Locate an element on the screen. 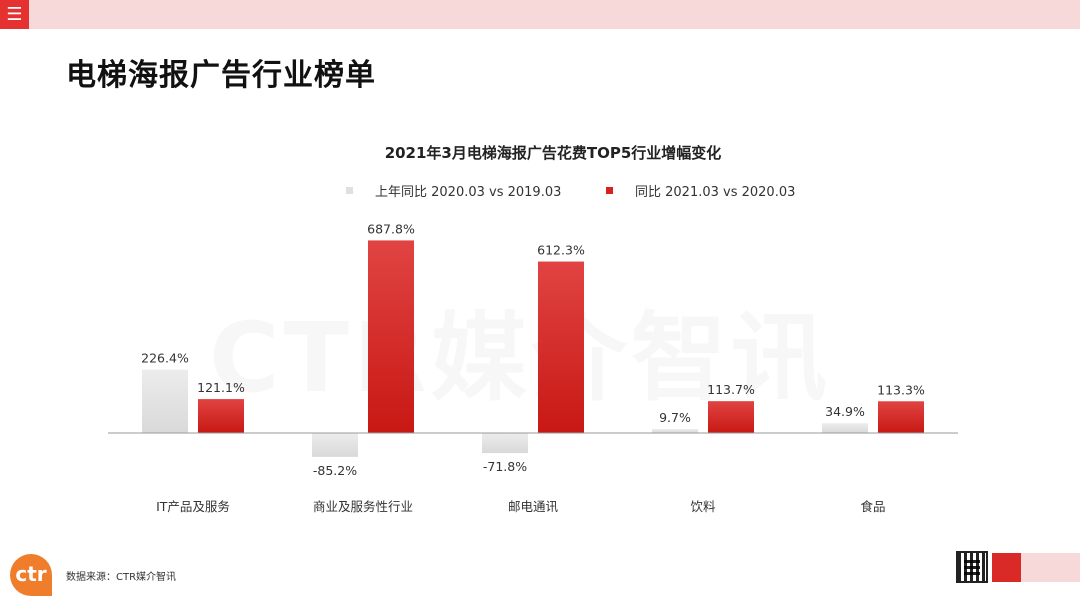 The height and width of the screenshot is (608, 1080). legend-item-prev-year: 上年同比 2020.03 vs 2019.03 is located at coordinates (453, 190).